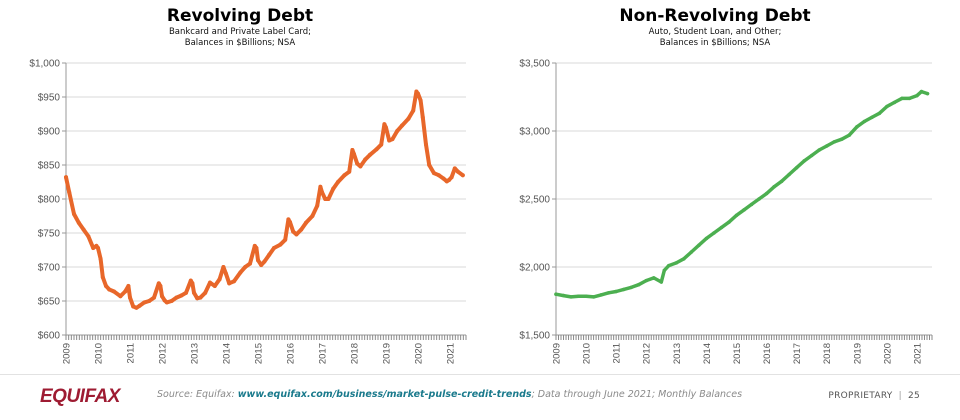 The height and width of the screenshot is (420, 960). What do you see at coordinates (534, 132) in the screenshot?
I see `non-revolving-ytick-label: $3,000` at bounding box center [534, 132].